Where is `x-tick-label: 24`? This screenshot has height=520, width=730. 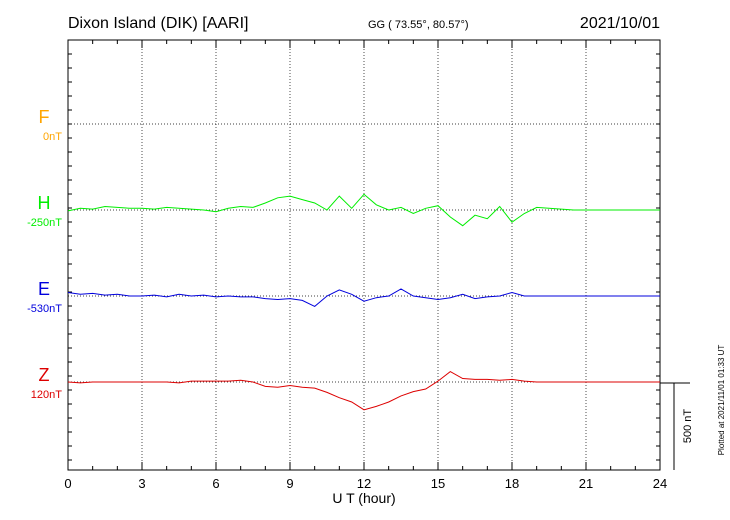
x-tick-label: 24 is located at coordinates (660, 483).